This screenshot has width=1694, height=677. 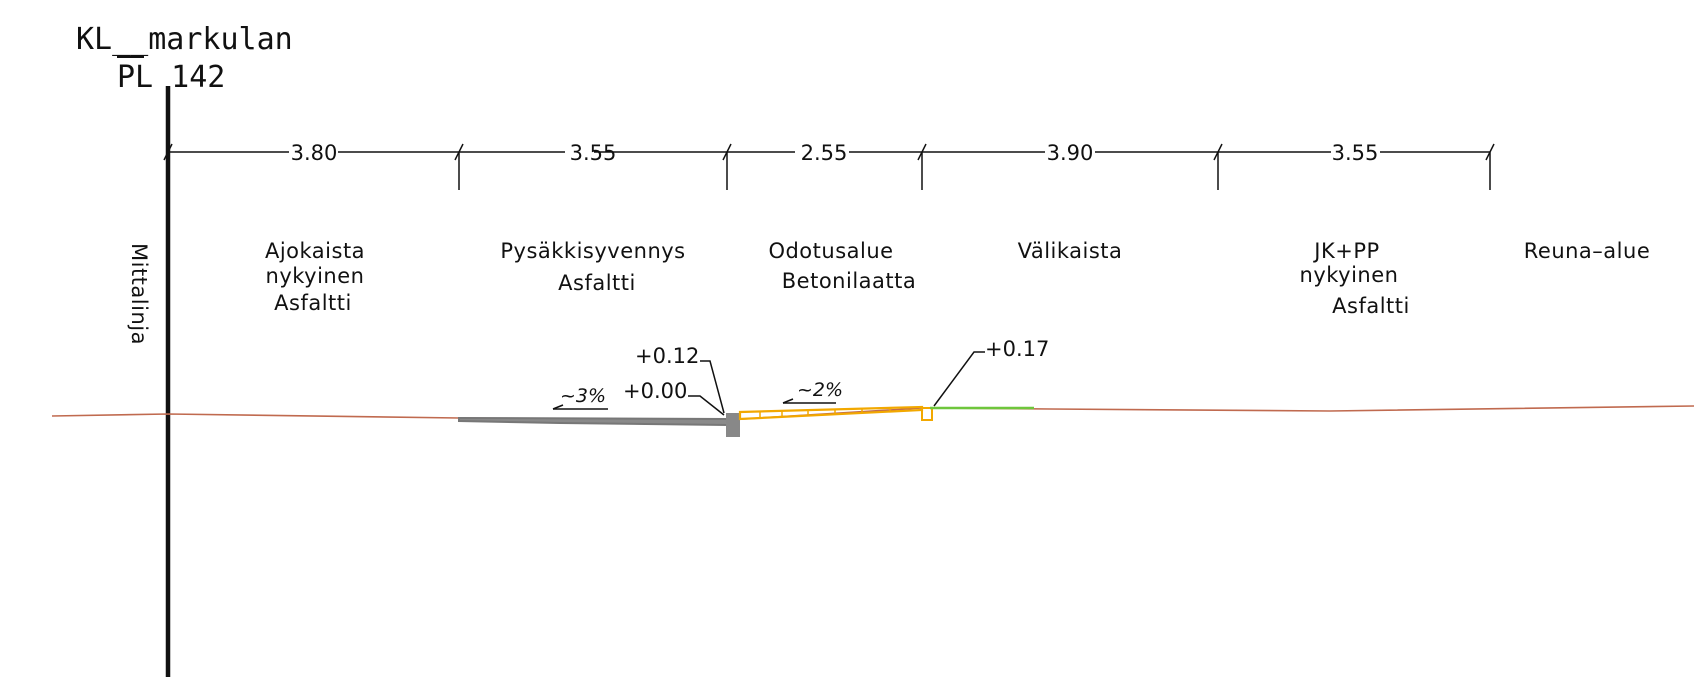 I want to click on elevation-label: +0.17, so click(x=1017, y=349).